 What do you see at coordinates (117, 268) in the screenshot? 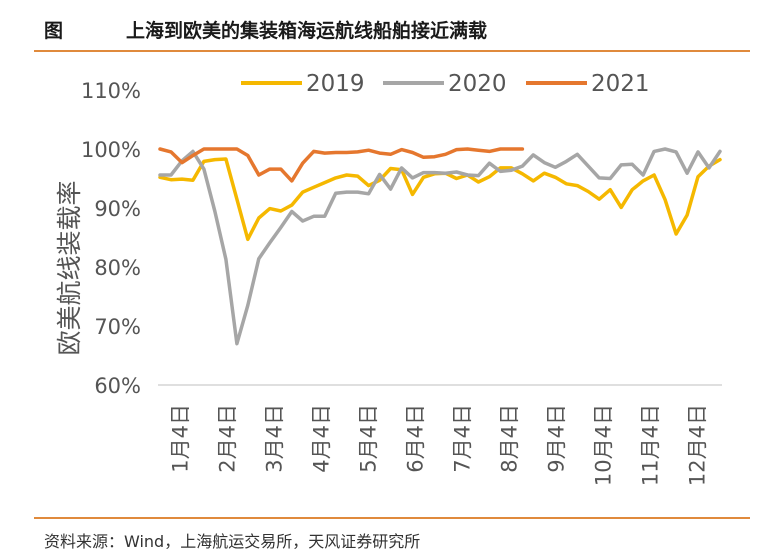
I see `y-tick-label: 80%` at bounding box center [117, 268].